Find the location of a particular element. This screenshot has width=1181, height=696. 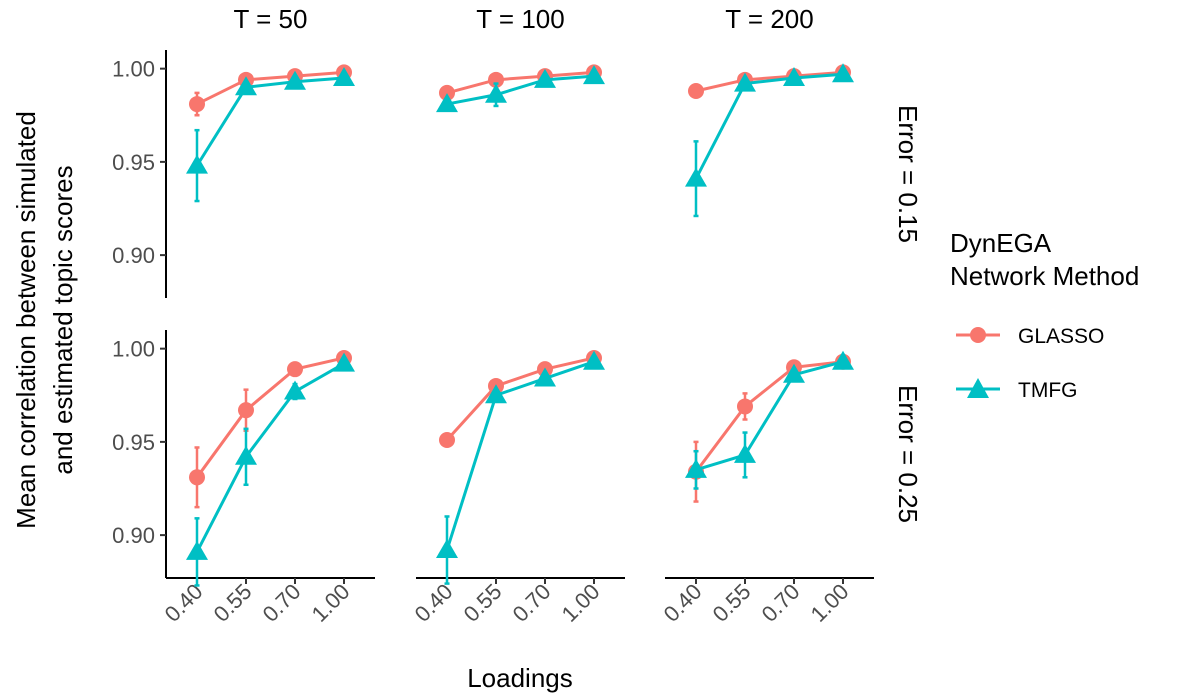

row-title-error-0-25: Error = 0.25 is located at coordinates (908, 454).